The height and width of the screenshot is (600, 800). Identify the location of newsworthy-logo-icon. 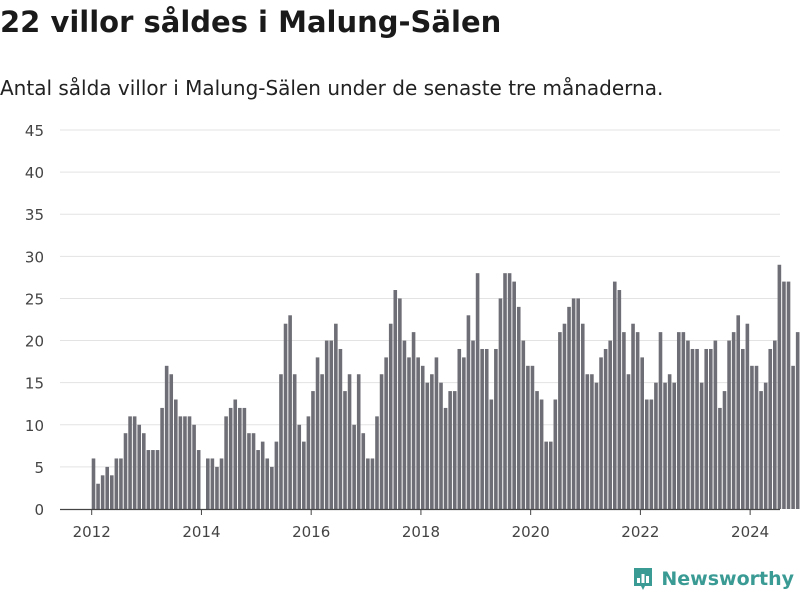
(643, 579).